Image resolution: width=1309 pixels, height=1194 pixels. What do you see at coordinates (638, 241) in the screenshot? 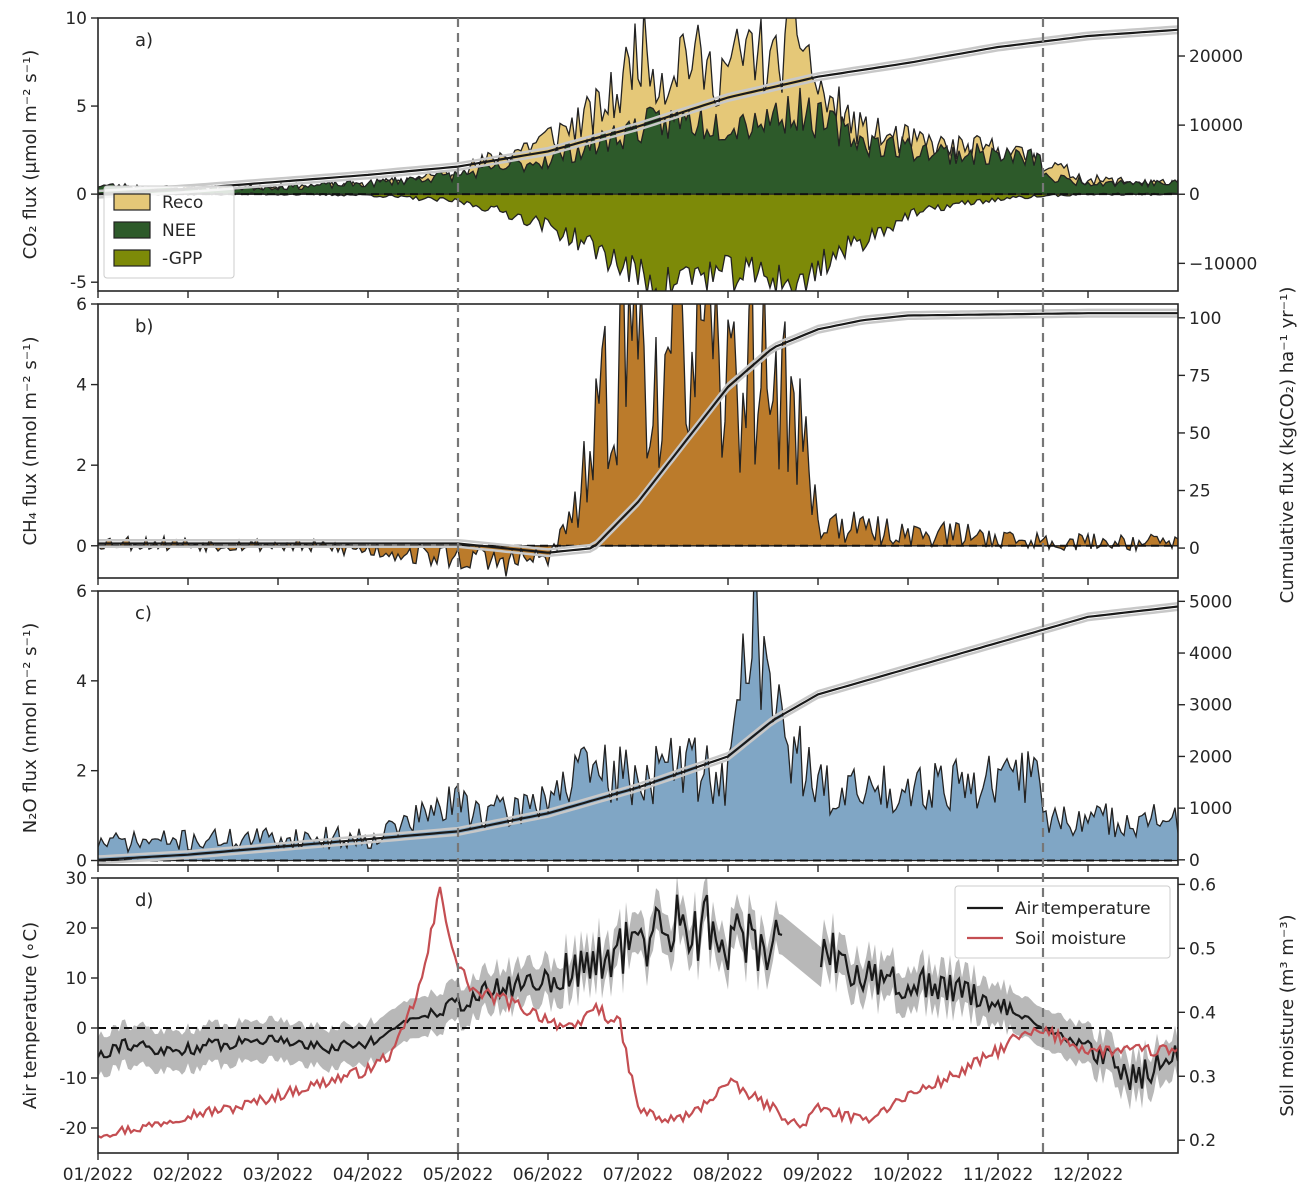
I see `series-gpp-area` at bounding box center [638, 241].